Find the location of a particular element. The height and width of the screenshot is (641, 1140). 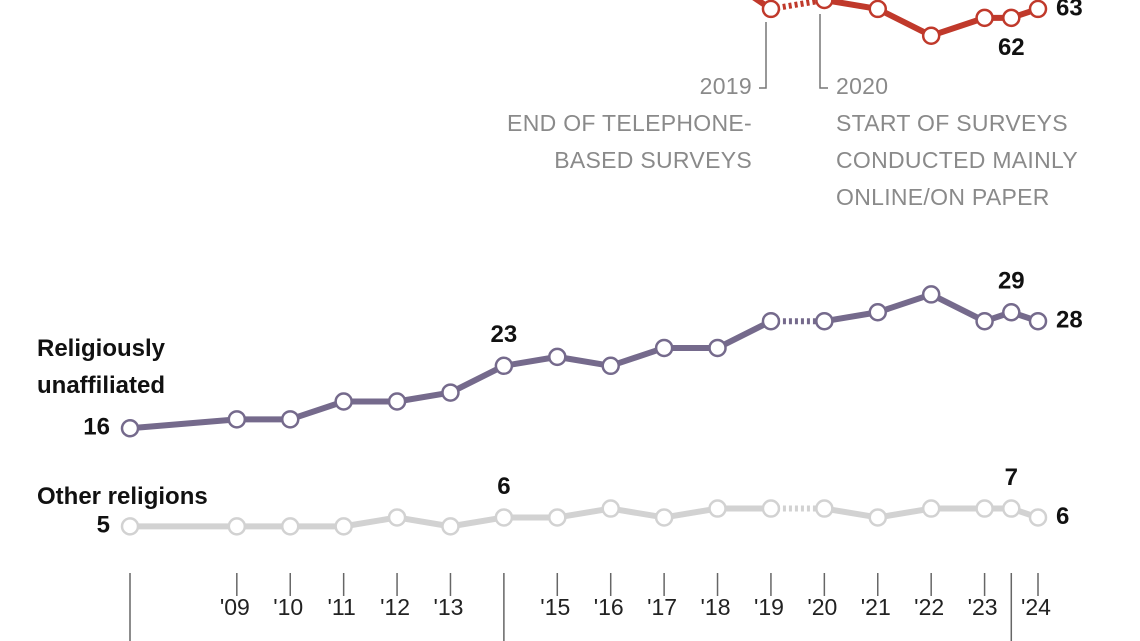

annotation-year: 2019 is located at coordinates (725, 86).